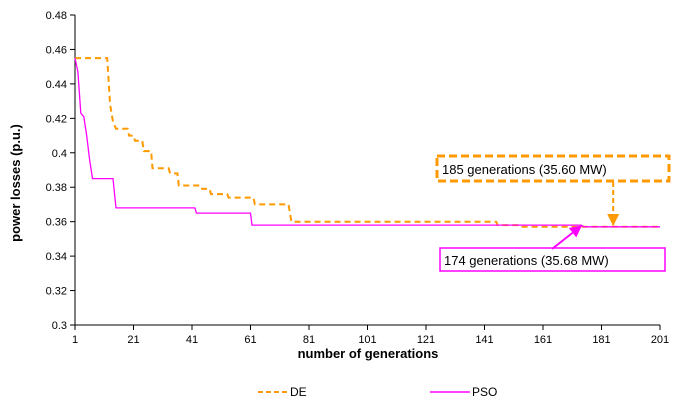  What do you see at coordinates (484, 392) in the screenshot?
I see `legend-pso-label: PSO` at bounding box center [484, 392].